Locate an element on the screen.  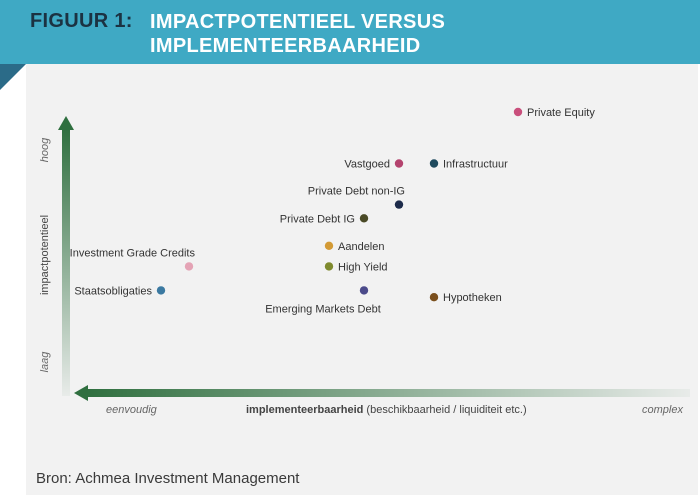
label-private-debt-non-ig: Private Debt non-IG is located at coordinates (356, 192).